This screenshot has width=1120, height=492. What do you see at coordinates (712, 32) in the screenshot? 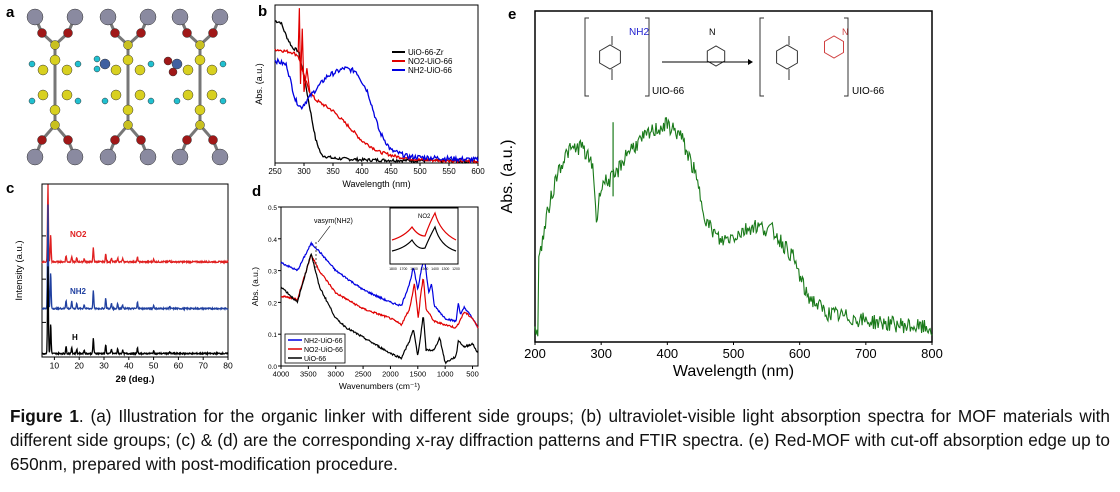
I see `scheme-reagent-n: N` at bounding box center [712, 32].